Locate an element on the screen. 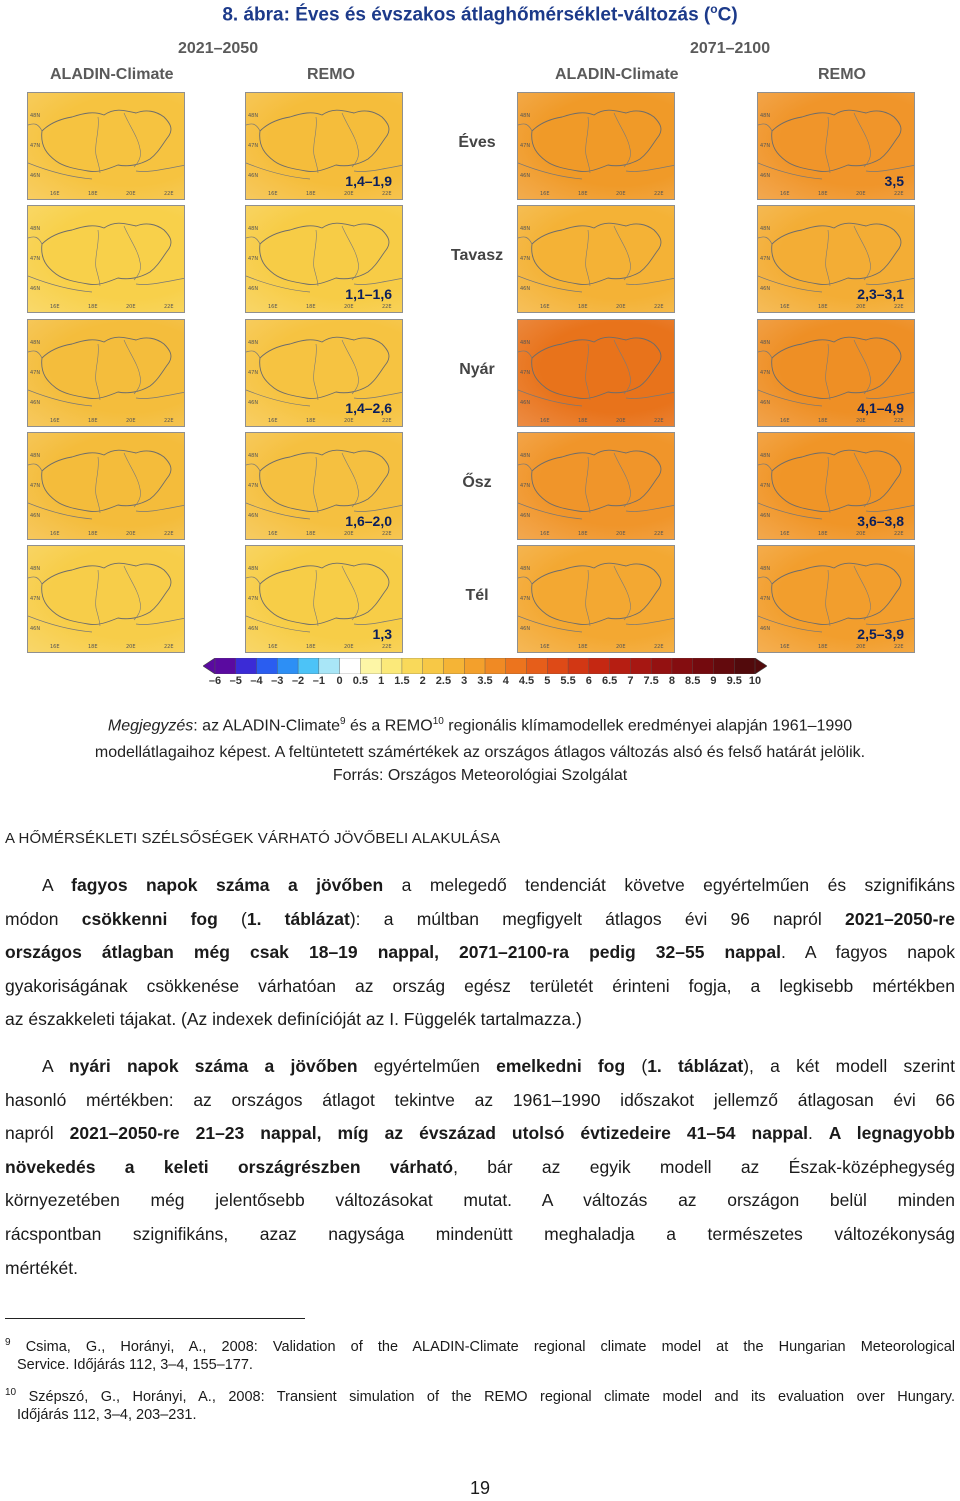 The width and height of the screenshot is (960, 1501). period-header-2021-2050: 2021–2050 is located at coordinates (218, 48).